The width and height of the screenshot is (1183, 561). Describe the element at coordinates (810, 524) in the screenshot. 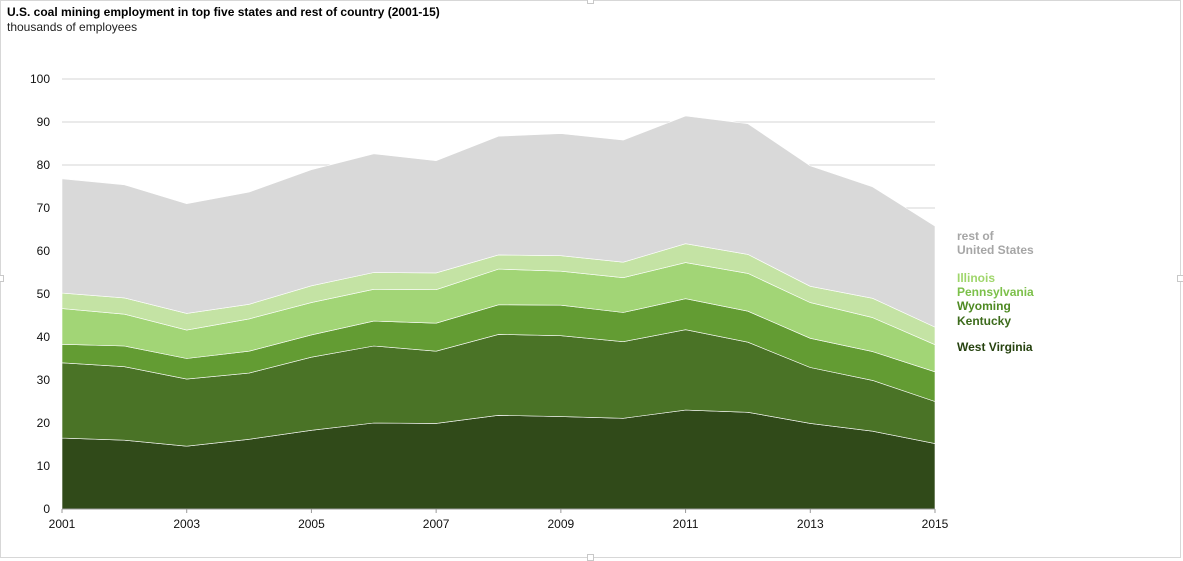

I see `x-tick-label: 2013` at that location.